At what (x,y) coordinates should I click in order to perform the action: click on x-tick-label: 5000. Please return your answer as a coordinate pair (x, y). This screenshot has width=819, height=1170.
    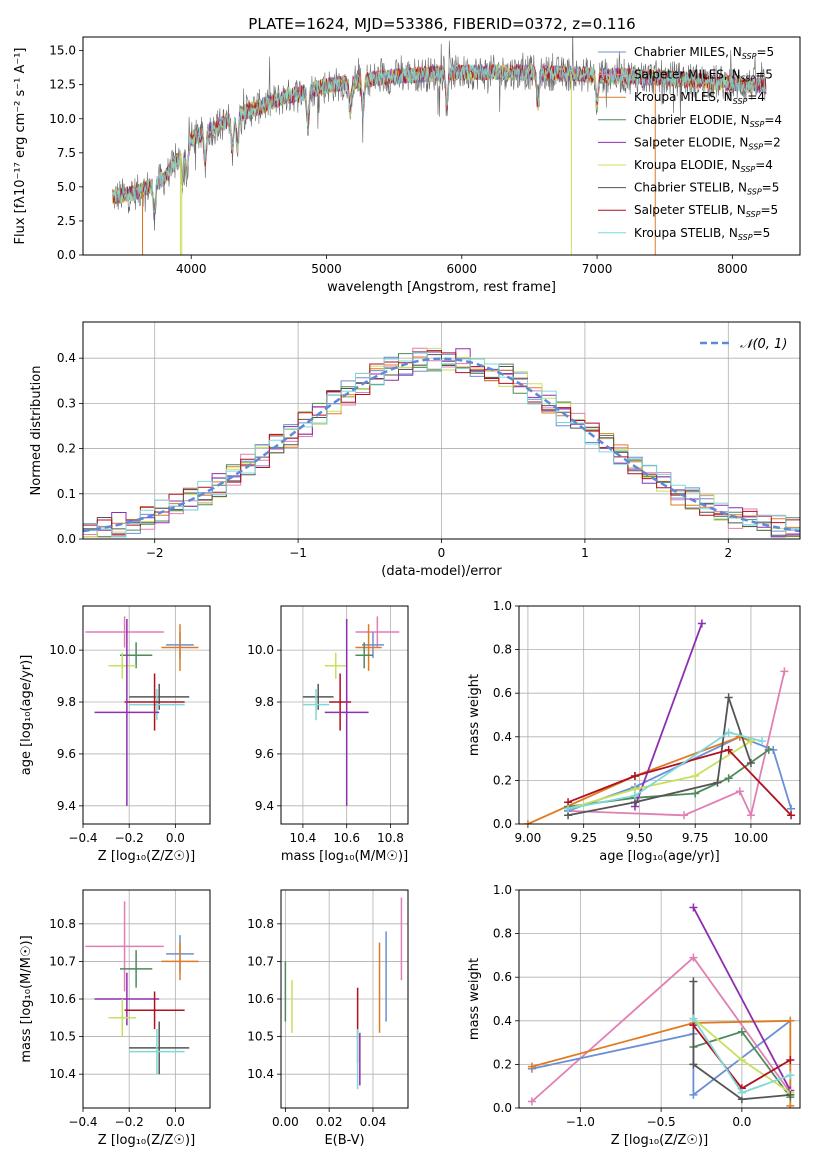
    Looking at the image, I should click on (326, 269).